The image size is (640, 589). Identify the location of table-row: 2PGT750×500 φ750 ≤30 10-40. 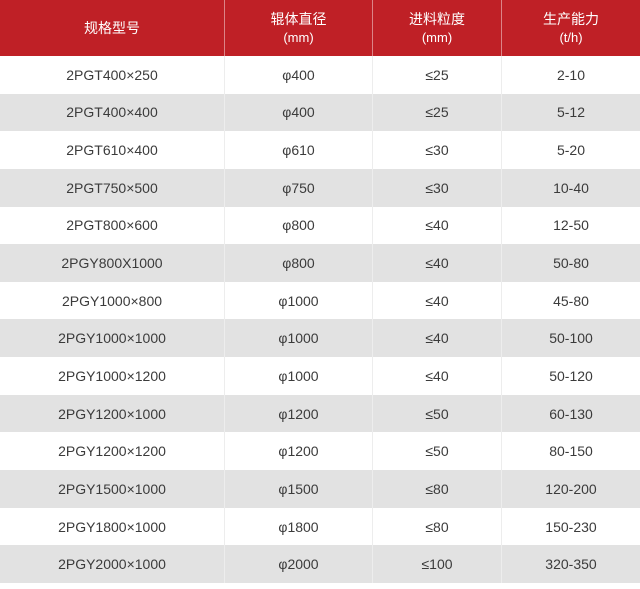
(320, 187).